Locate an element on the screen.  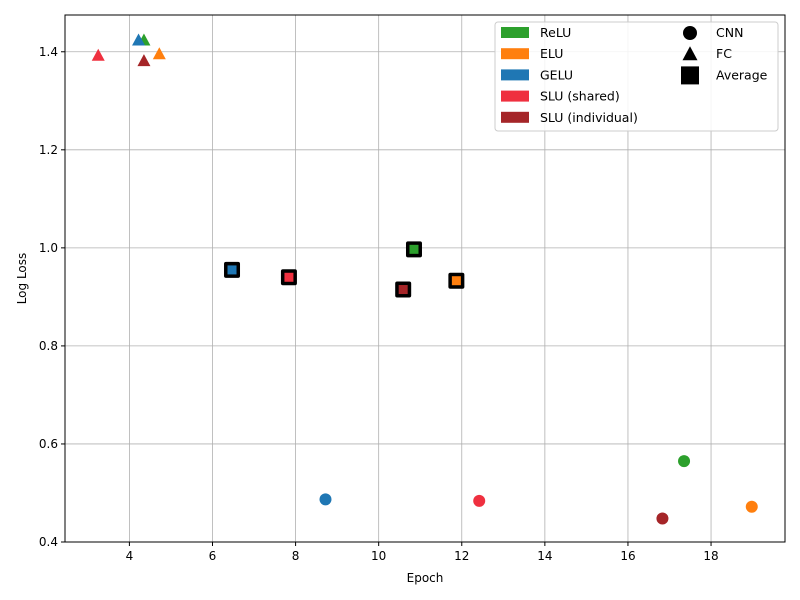
legend-label: ELU is located at coordinates (551, 53).